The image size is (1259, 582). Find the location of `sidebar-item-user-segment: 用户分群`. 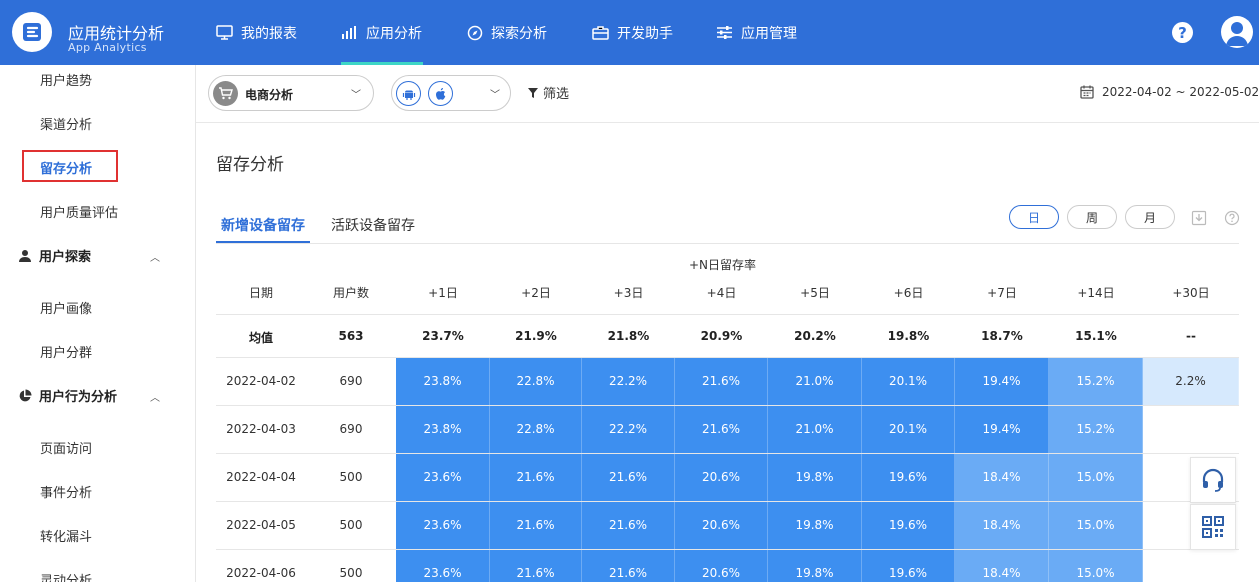

sidebar-item-user-segment: 用户分群 is located at coordinates (66, 353).